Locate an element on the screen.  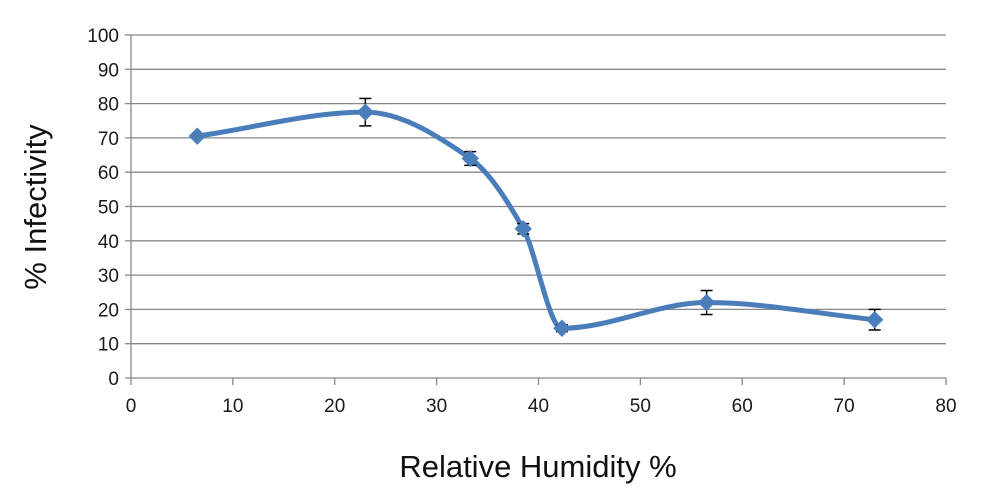
y-tick-label: 80 is located at coordinates (108, 105).